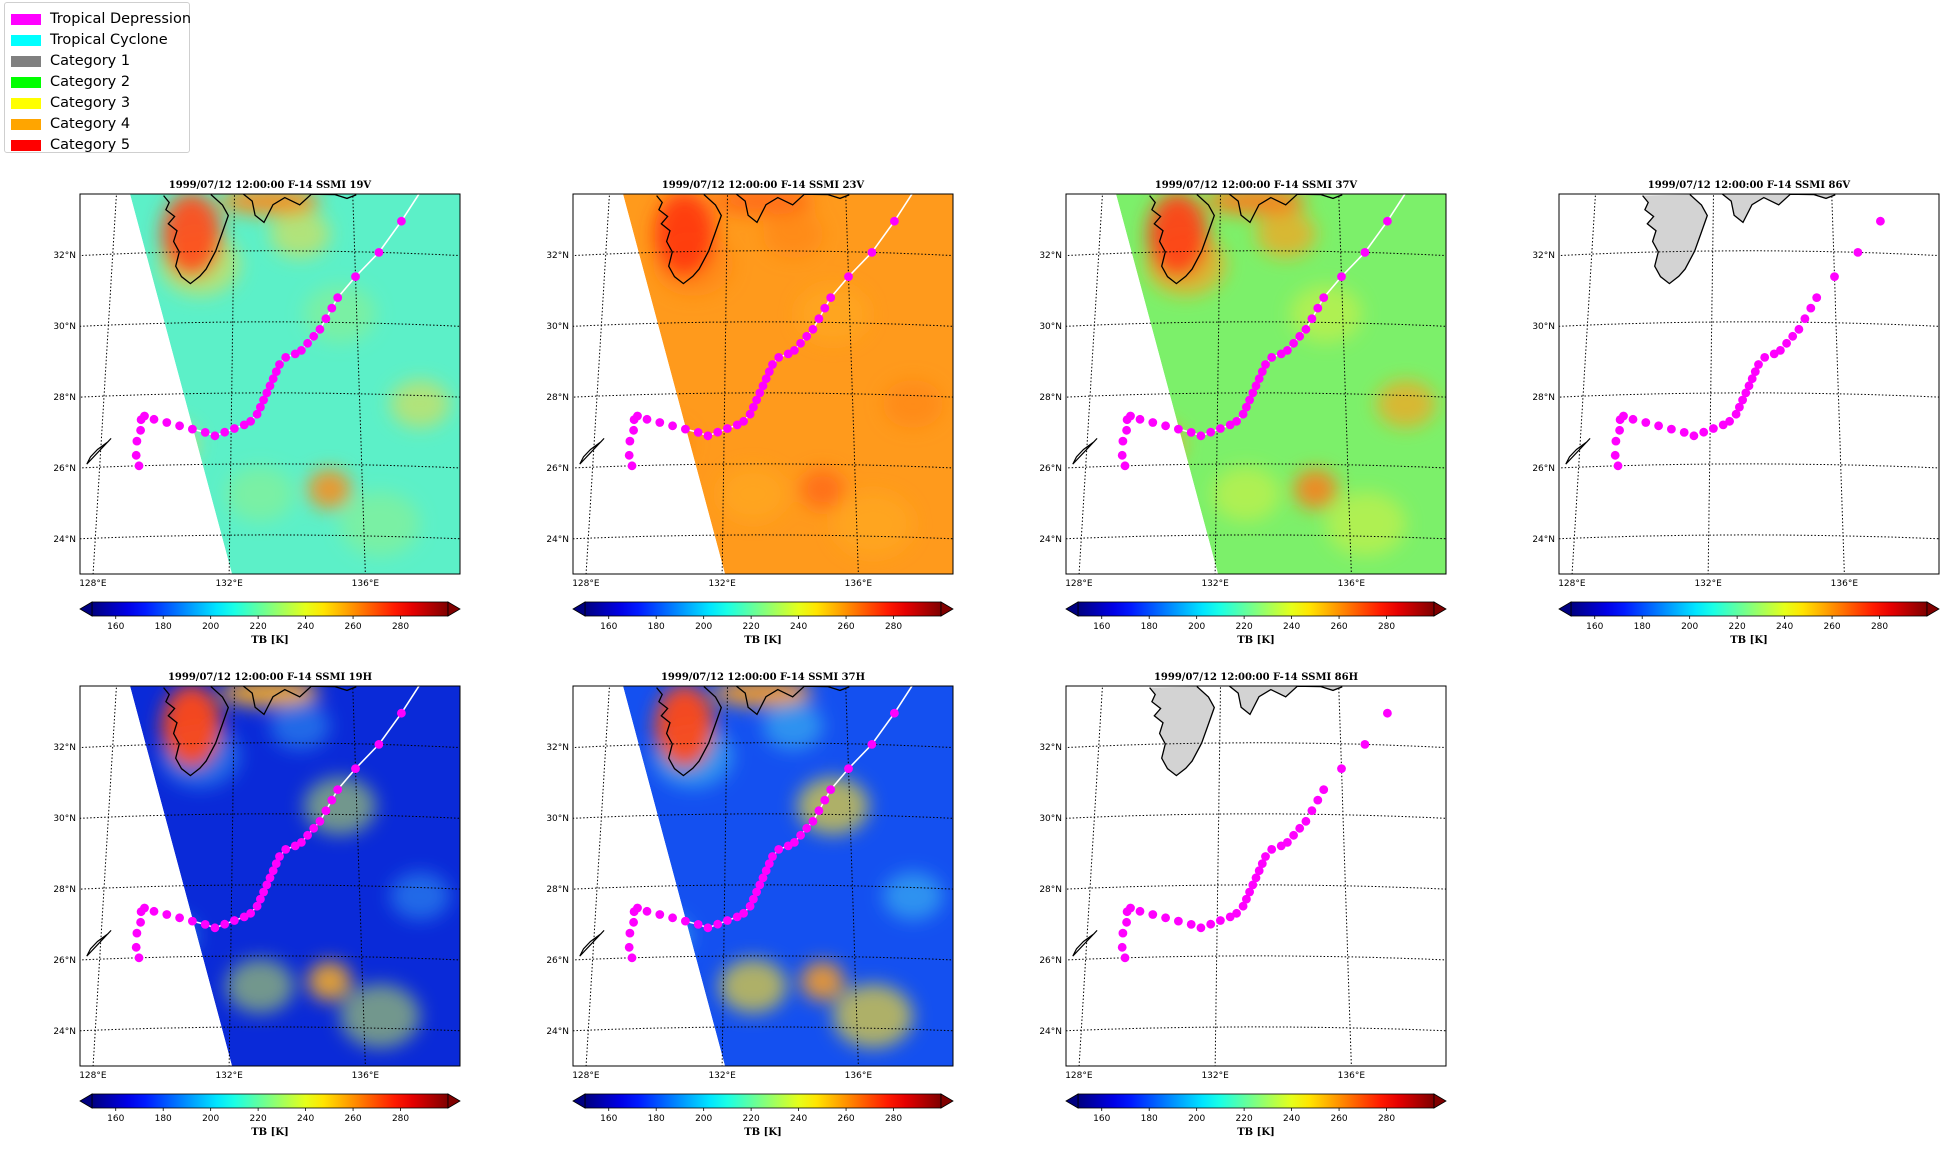 The image size is (1947, 1162). I want to click on colorbar: 160 180 200 220 240 260 280 TB [K], so click(270, 1115).